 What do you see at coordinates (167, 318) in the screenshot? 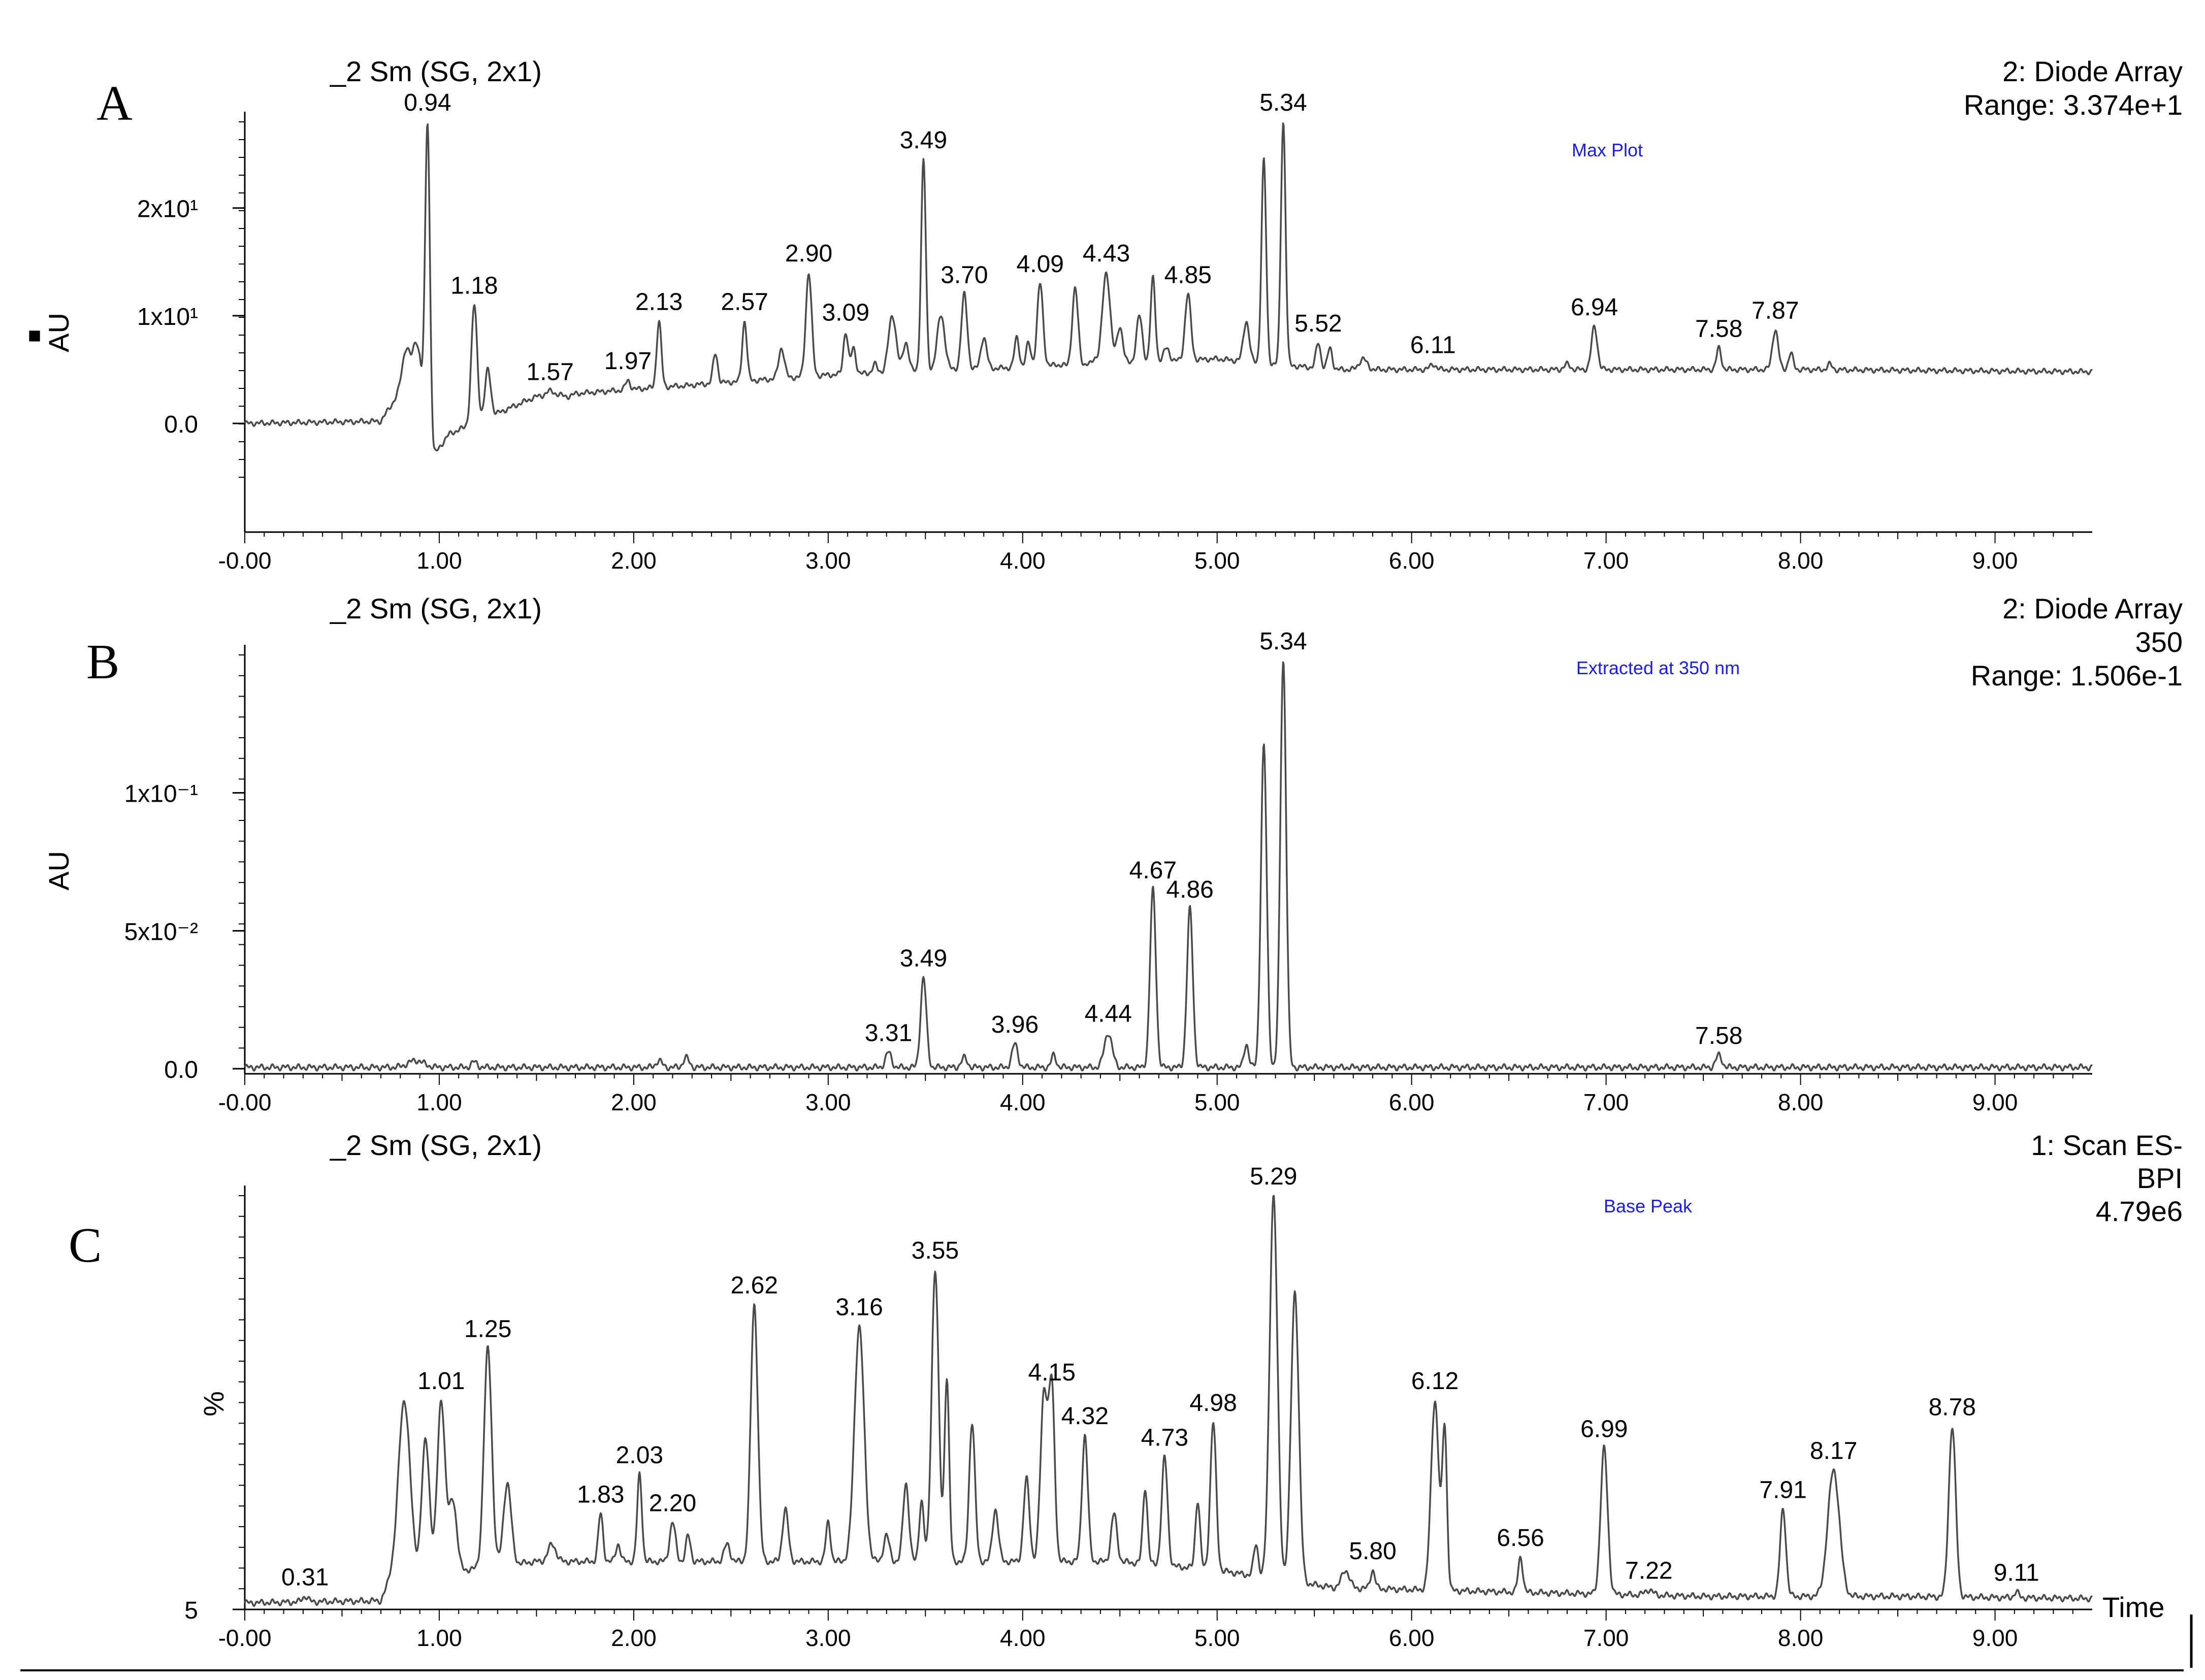
I see `y-tick-label: 1x10¹` at bounding box center [167, 318].